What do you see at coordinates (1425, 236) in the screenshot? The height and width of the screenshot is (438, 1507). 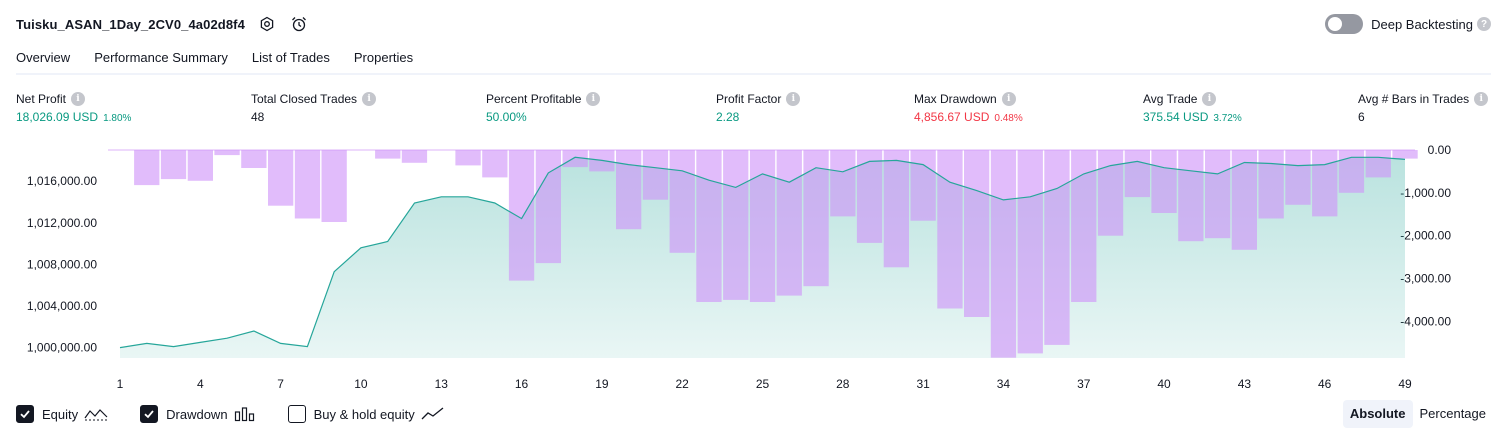 I see `right-axis-tick-label: -2,000.00` at bounding box center [1425, 236].